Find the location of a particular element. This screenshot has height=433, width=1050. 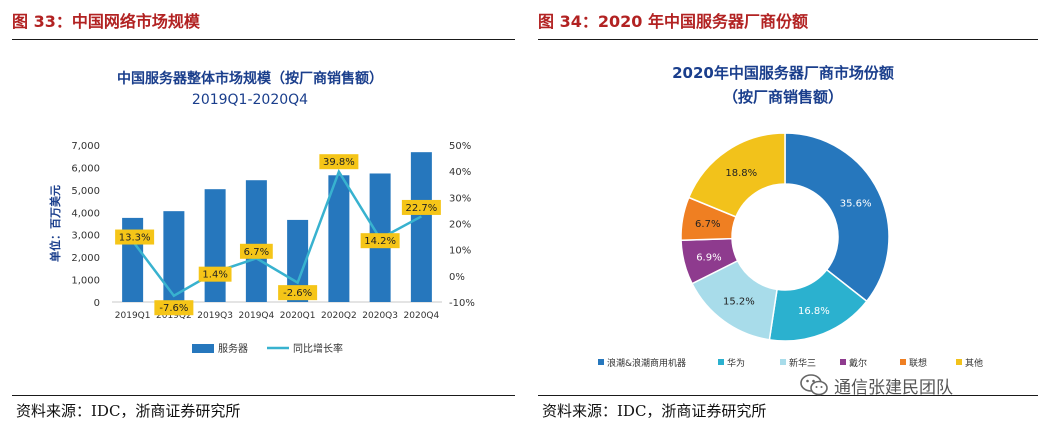

slice-label: 6.9% is located at coordinates (708, 257).